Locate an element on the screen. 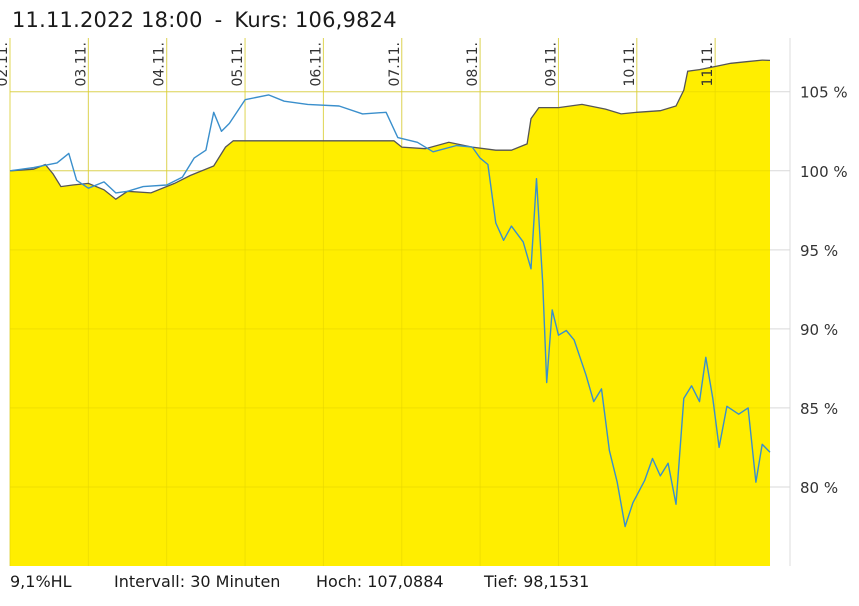  y-tick-label-1: 85 % is located at coordinates (819, 409).